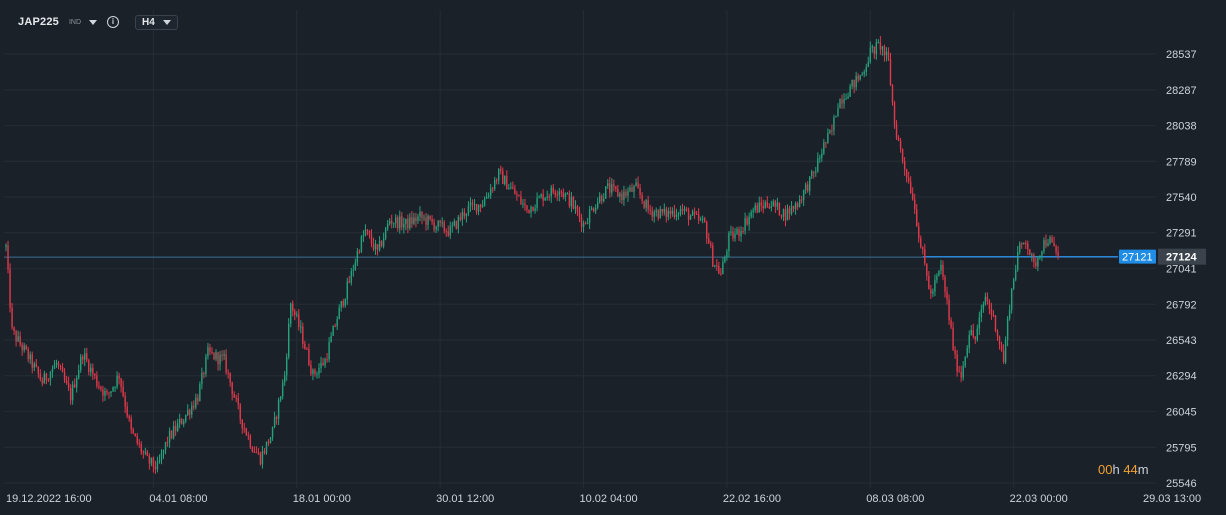 This screenshot has width=1226, height=515. Describe the element at coordinates (113, 22) in the screenshot. I see `info-icon: i` at that location.